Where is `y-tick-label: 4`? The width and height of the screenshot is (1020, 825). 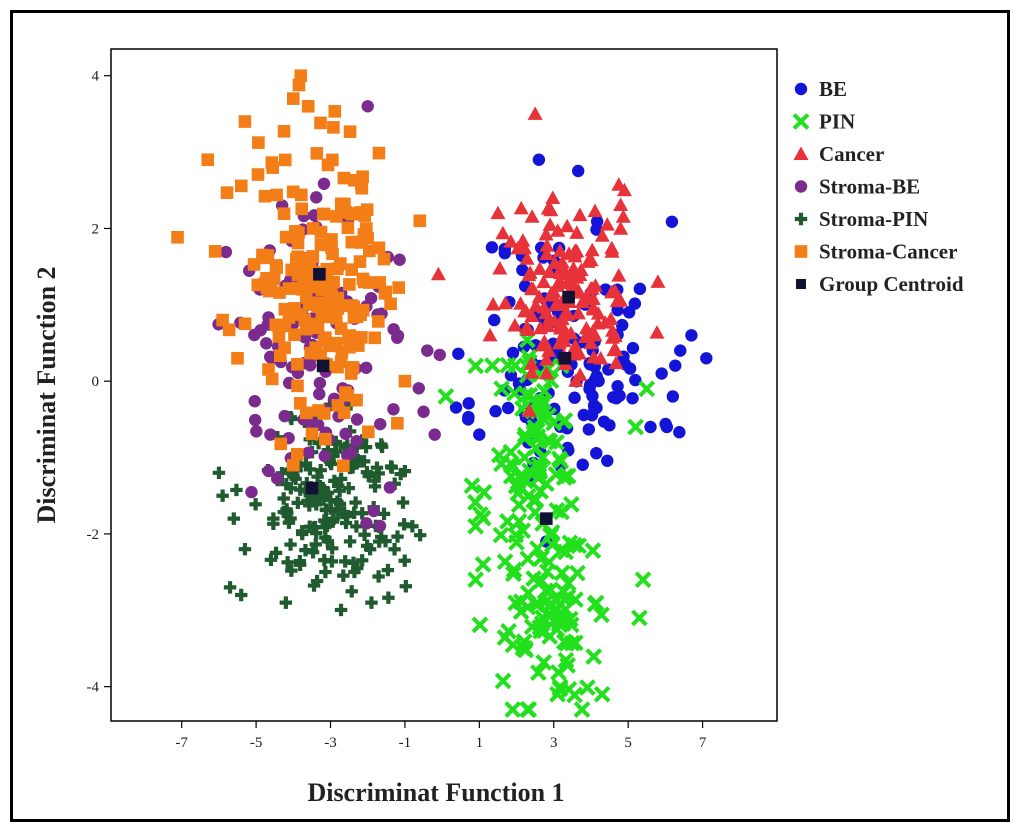 y-tick-label: 4 is located at coordinates (96, 77).